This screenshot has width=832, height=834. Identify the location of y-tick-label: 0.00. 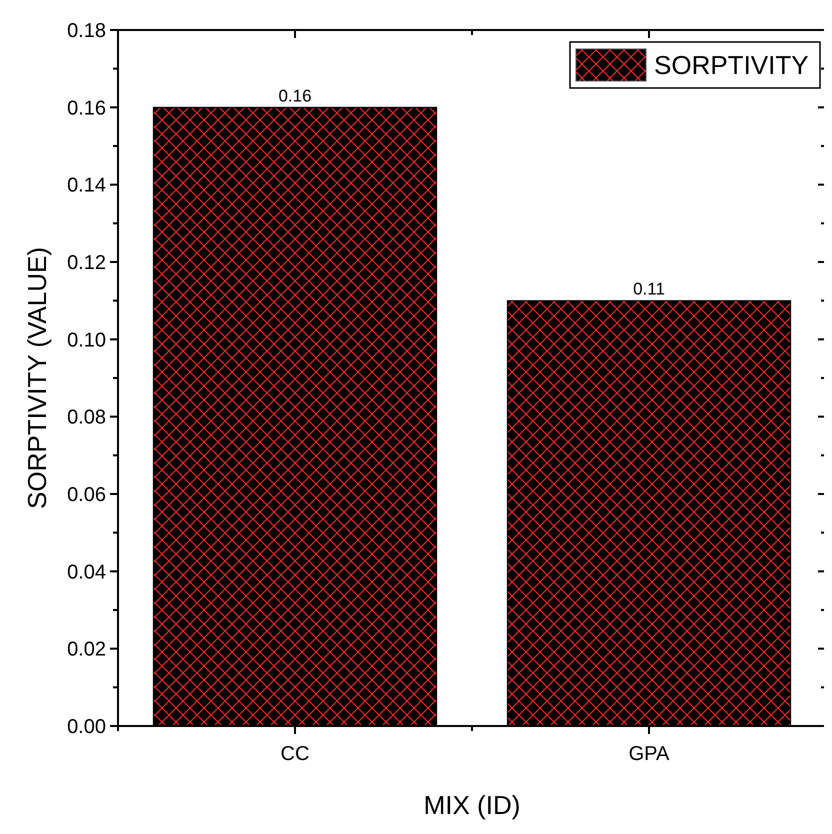
(86, 727).